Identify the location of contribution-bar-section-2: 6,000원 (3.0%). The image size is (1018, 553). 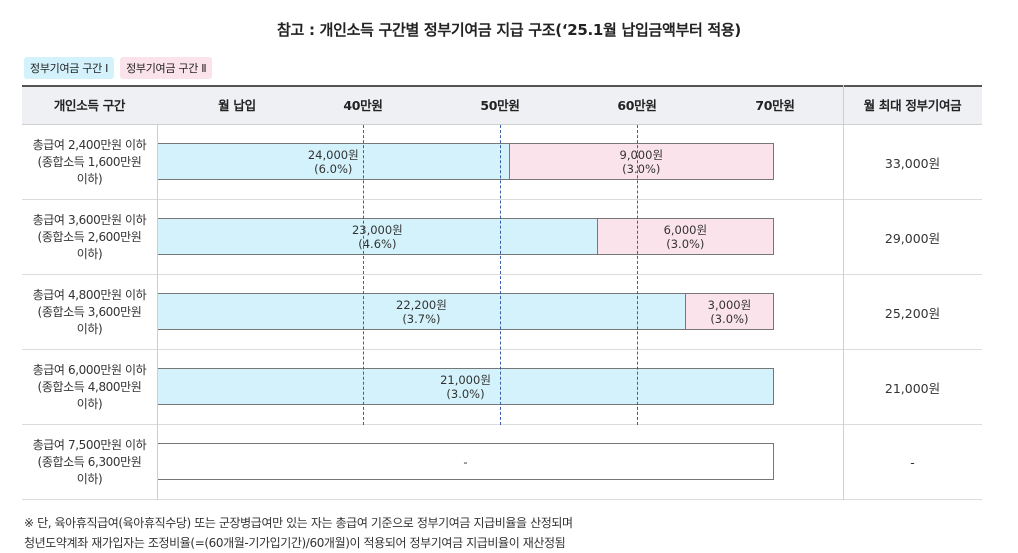
(685, 236).